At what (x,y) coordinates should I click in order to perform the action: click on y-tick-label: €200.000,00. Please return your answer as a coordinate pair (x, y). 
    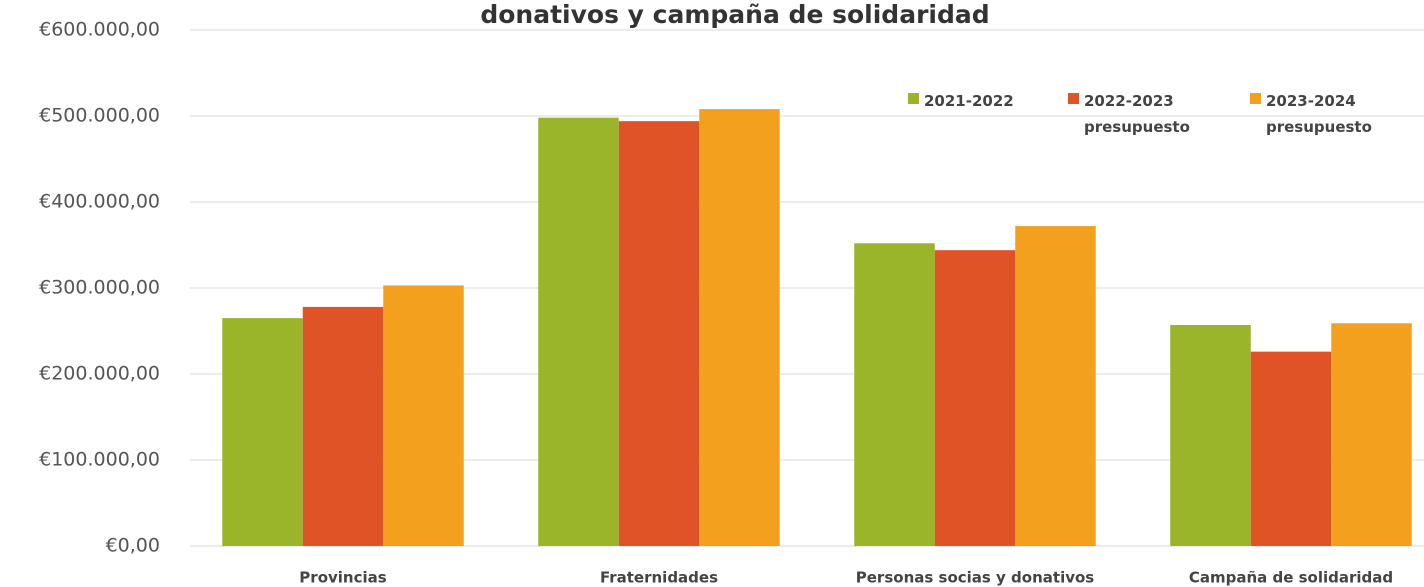
    Looking at the image, I should click on (99, 374).